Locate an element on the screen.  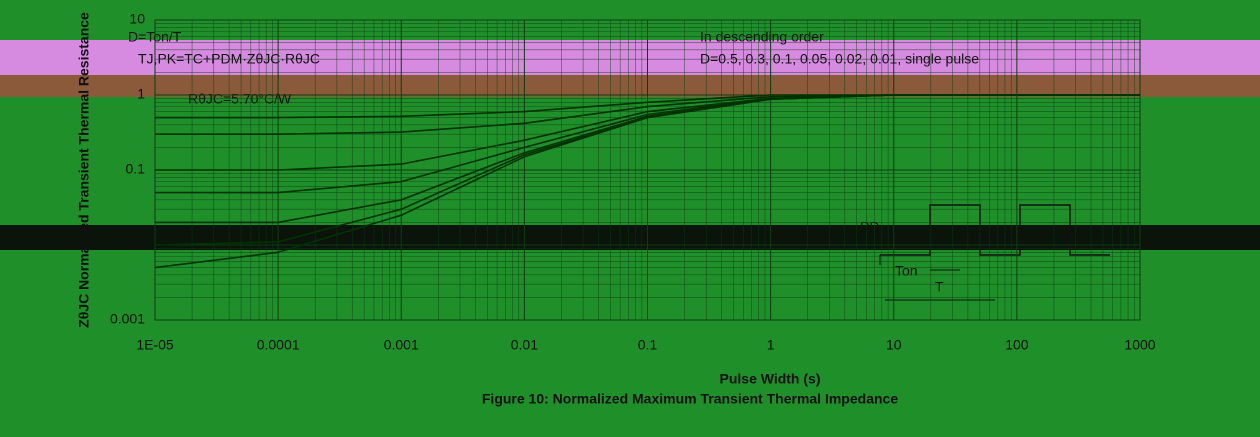
x-tick-label: 0.1 is located at coordinates (648, 345).